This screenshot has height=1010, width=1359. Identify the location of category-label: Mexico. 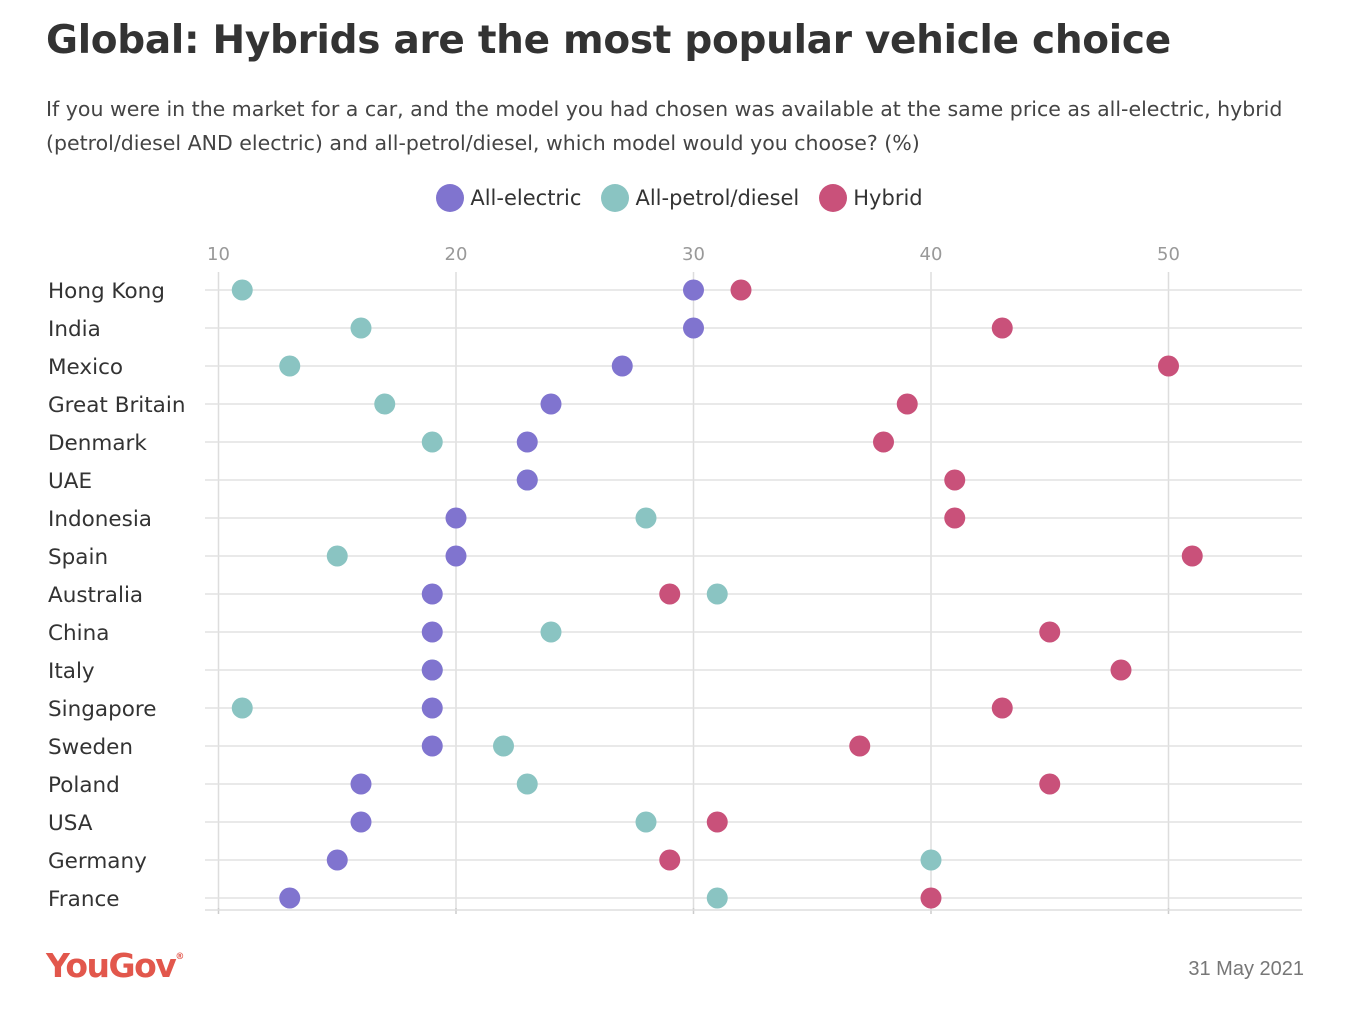
(85, 367).